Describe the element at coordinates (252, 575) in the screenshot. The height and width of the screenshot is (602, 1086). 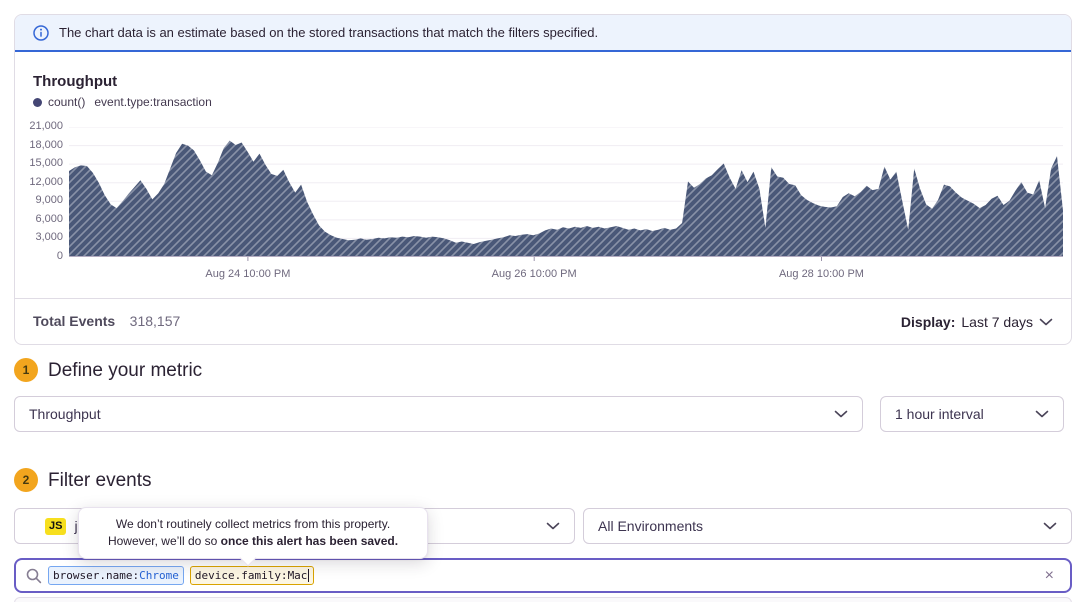
I see `filter-token-device-family: device.family: Mac` at that location.